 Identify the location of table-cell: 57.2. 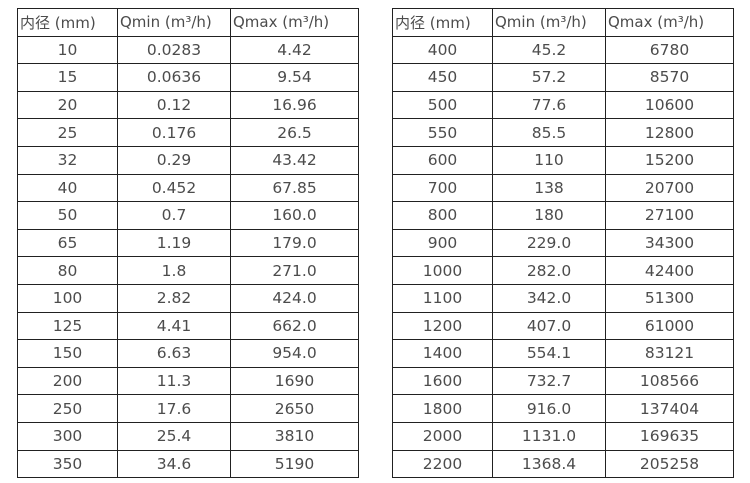
(549, 77).